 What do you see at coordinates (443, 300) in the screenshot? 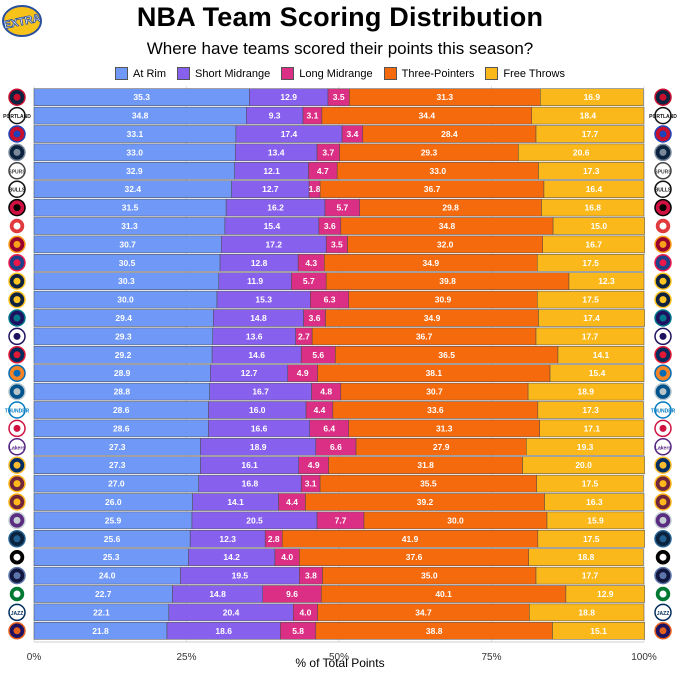
I see `data-label: 30.9` at bounding box center [443, 300].